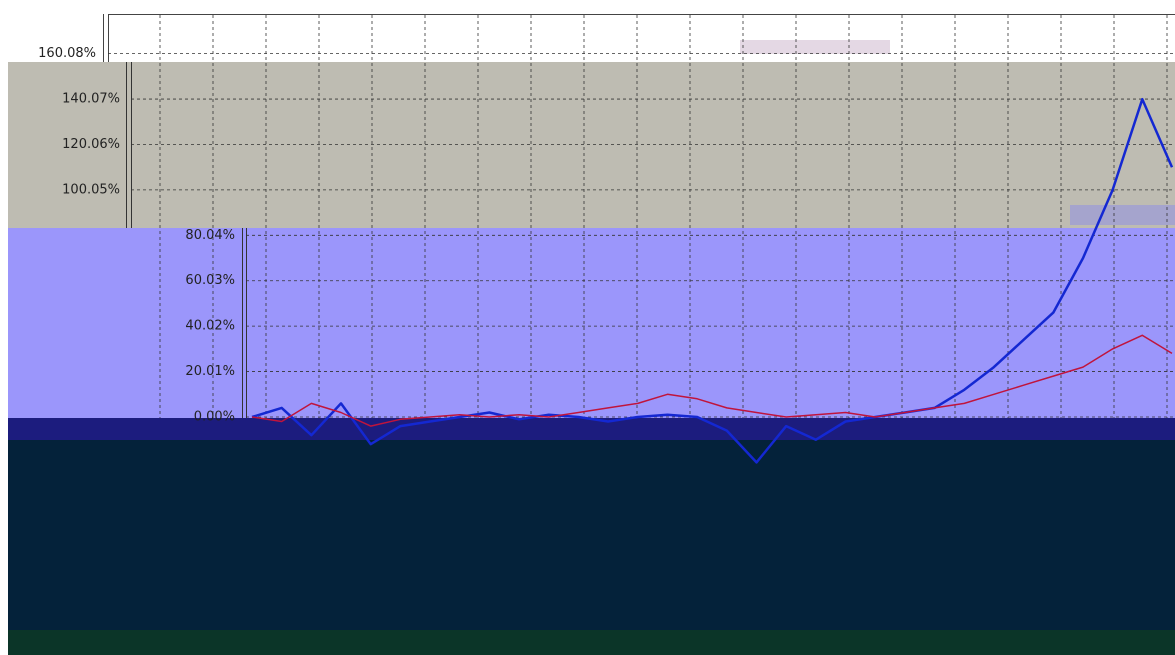 Image resolution: width=1175 pixels, height=655 pixels. What do you see at coordinates (587, 31) in the screenshot?
I see `top-panel` at bounding box center [587, 31].